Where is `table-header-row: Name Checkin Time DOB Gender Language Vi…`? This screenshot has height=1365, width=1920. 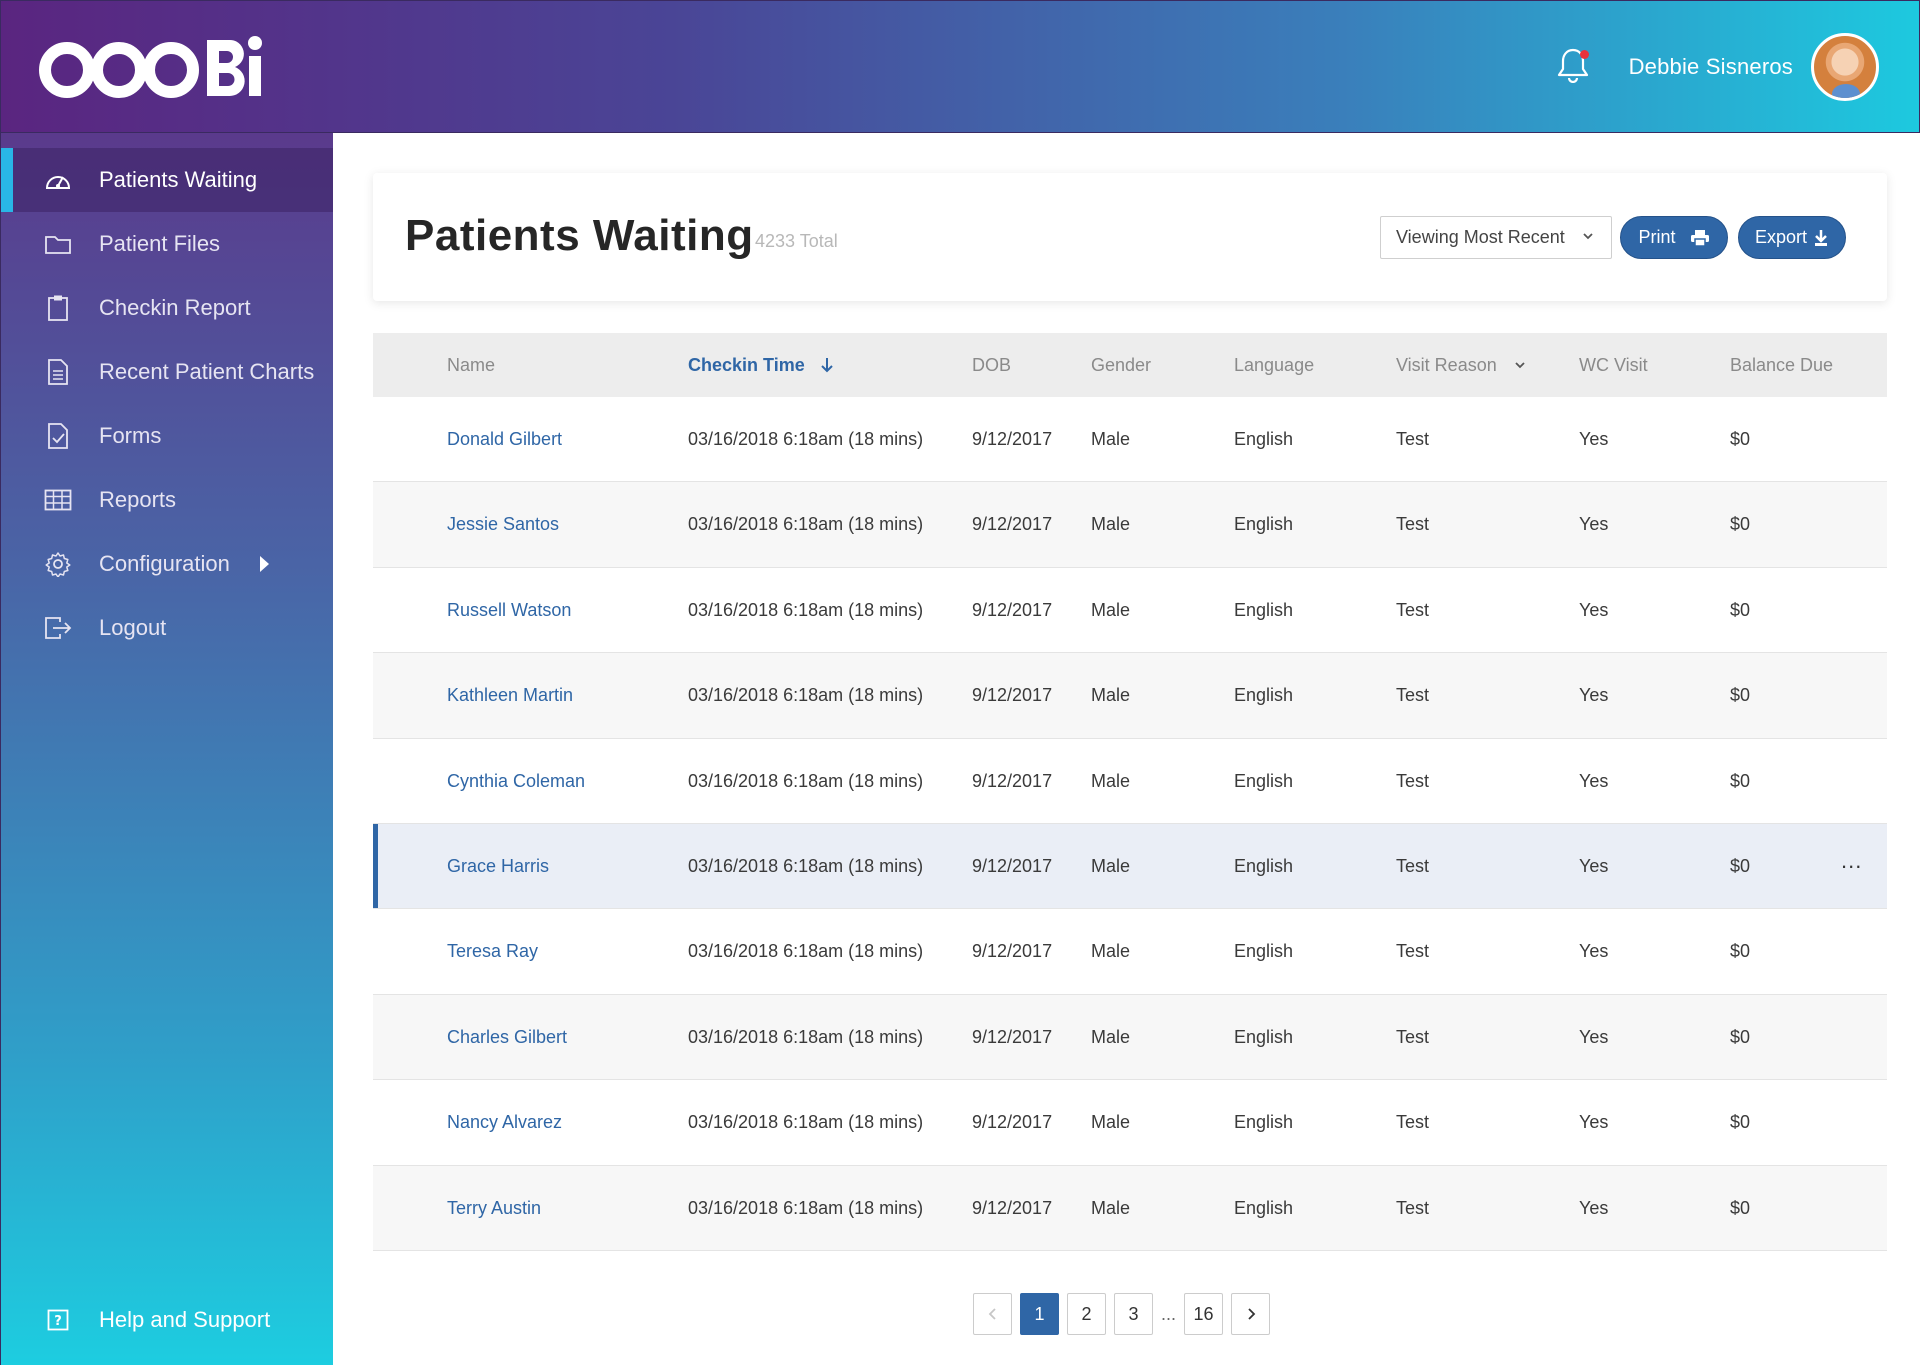
table-header-row: Name Checkin Time DOB Gender Language Vi… is located at coordinates (1130, 365).